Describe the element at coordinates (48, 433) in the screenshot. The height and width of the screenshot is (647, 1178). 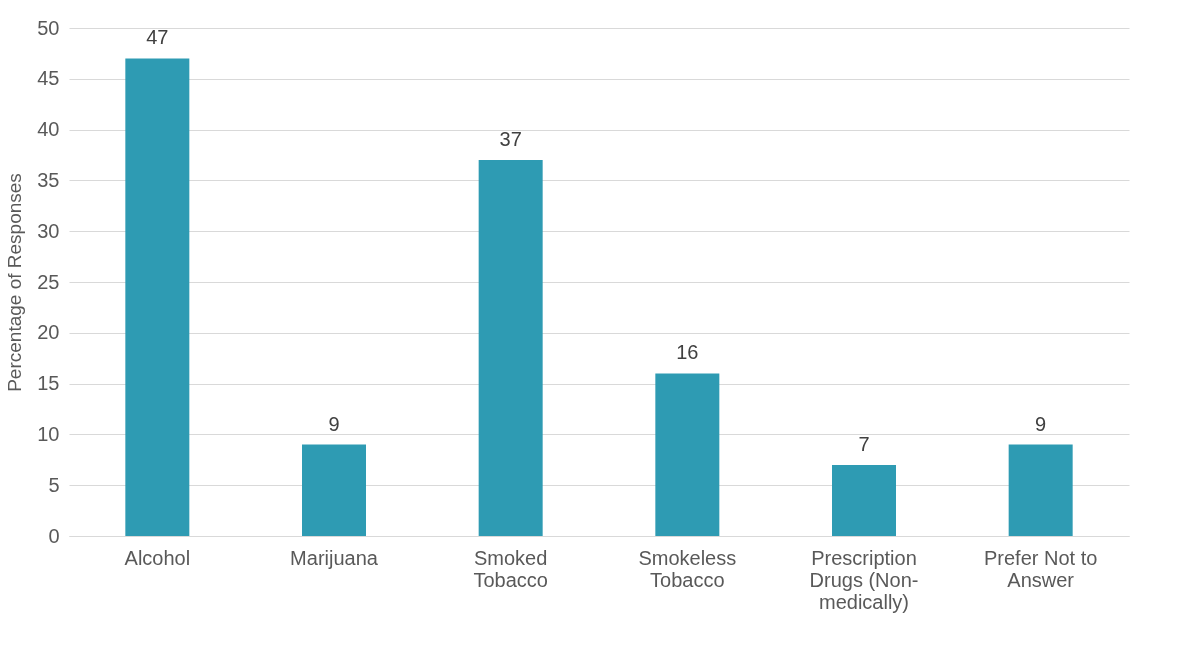
I see `y-tick-label: 10` at that location.